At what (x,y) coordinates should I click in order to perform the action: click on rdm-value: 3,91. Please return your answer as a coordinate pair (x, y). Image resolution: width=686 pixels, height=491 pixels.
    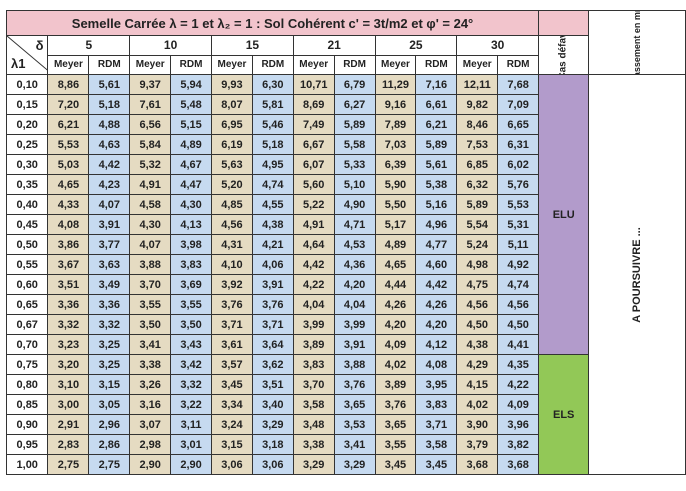
    Looking at the image, I should click on (109, 224).